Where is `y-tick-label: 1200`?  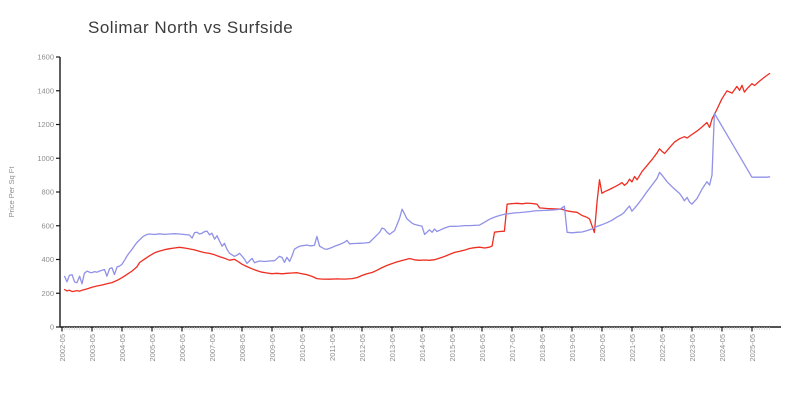
y-tick-label: 1200 is located at coordinates (45, 124).